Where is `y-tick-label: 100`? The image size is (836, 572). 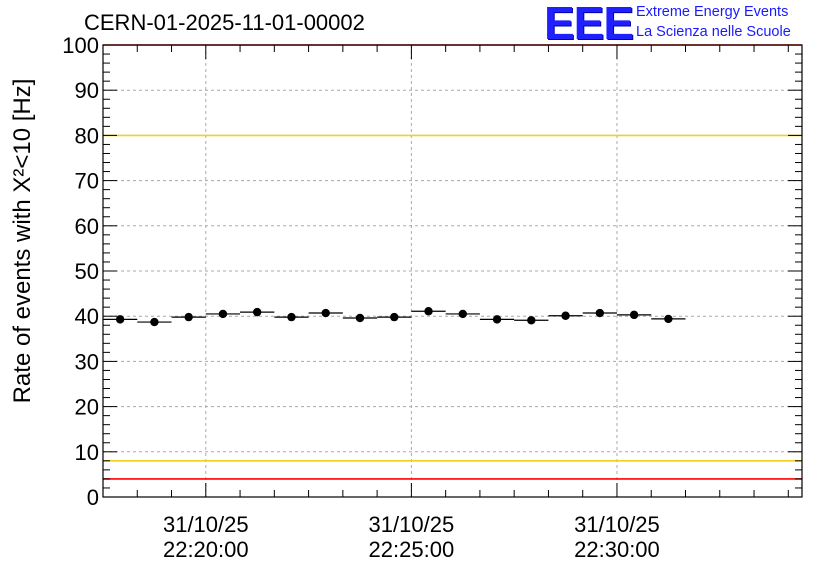 y-tick-label: 100 is located at coordinates (80, 45).